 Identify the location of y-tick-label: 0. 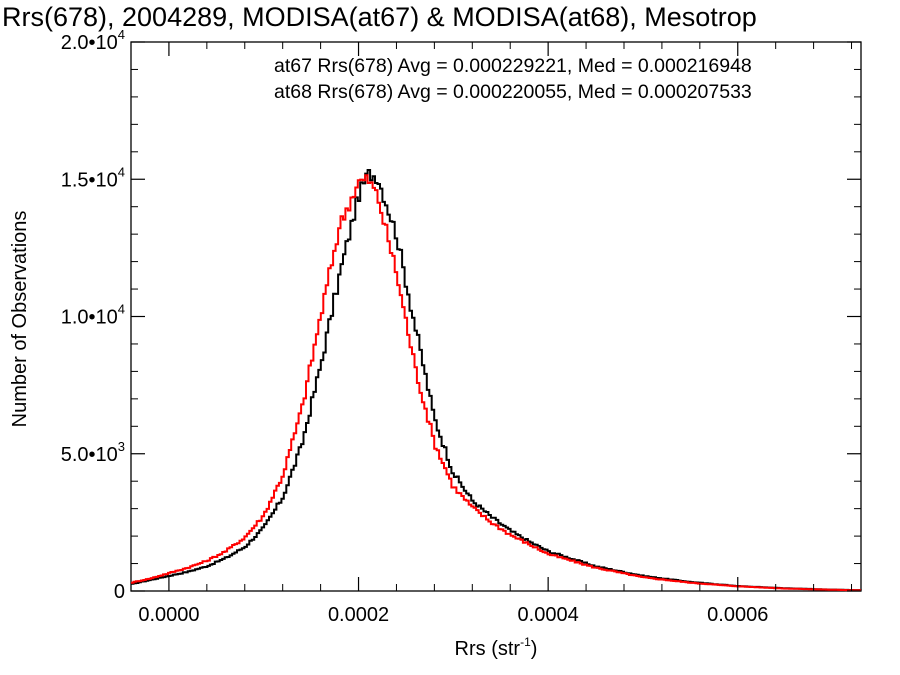
(119, 592).